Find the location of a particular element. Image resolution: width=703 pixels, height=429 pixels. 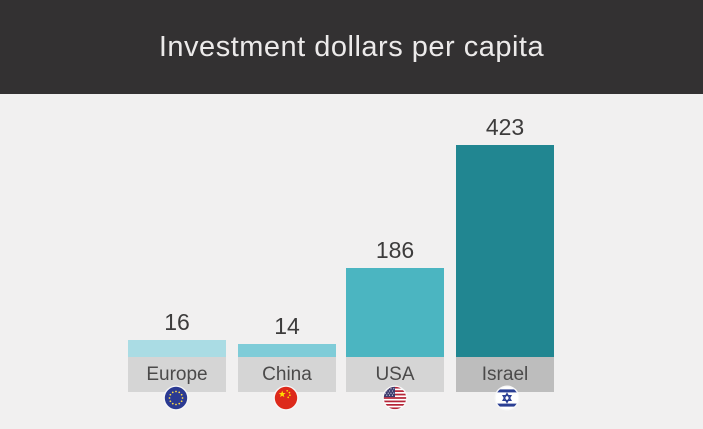

value-label-china: 14 is located at coordinates (287, 326).